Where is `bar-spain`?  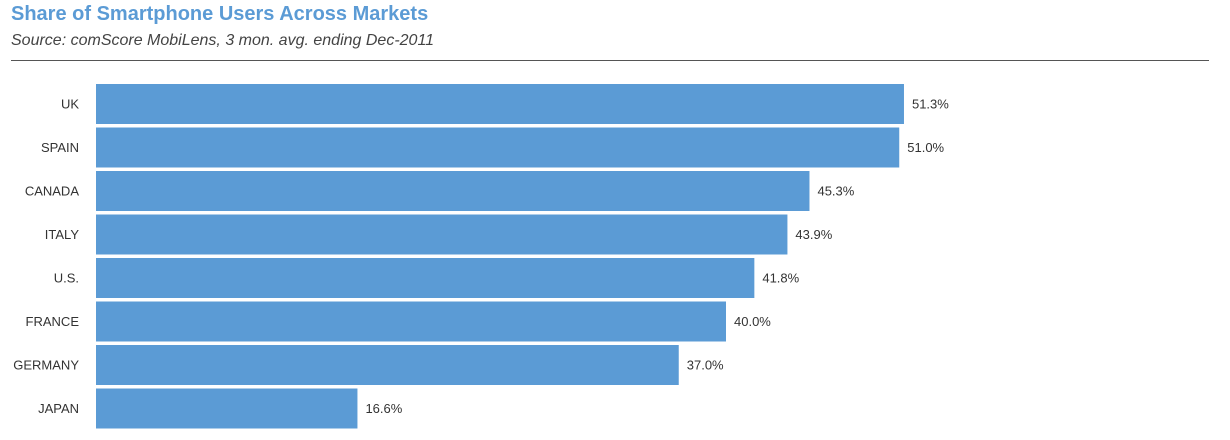
bar-spain is located at coordinates (498, 147).